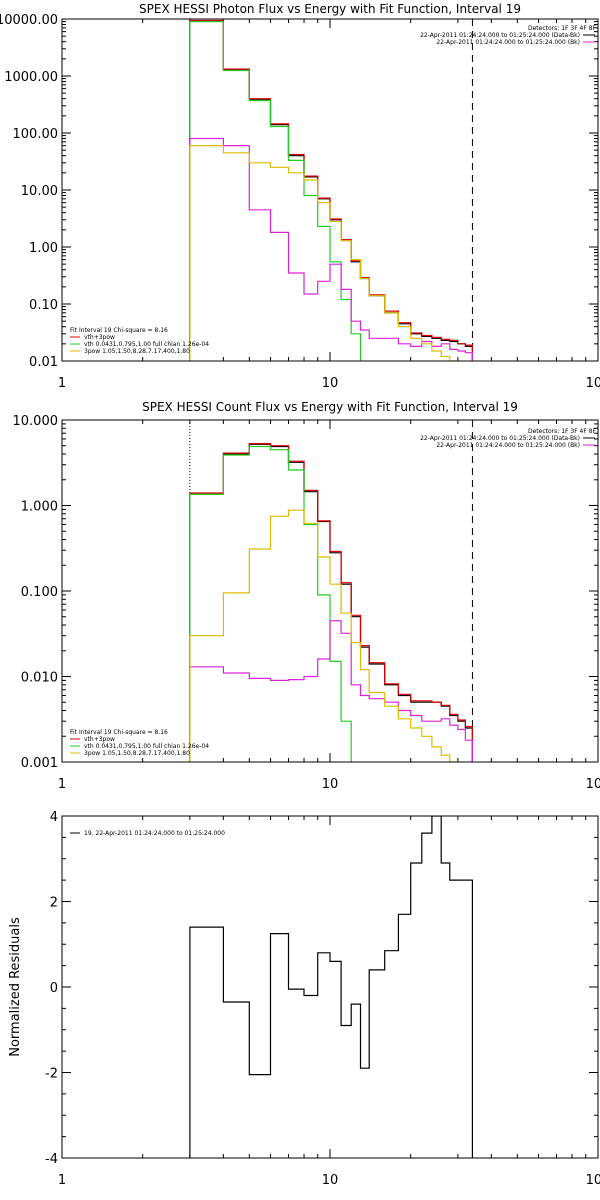 The width and height of the screenshot is (600, 1200). What do you see at coordinates (39, 763) in the screenshot?
I see `y-tick-label: 0.001` at bounding box center [39, 763].